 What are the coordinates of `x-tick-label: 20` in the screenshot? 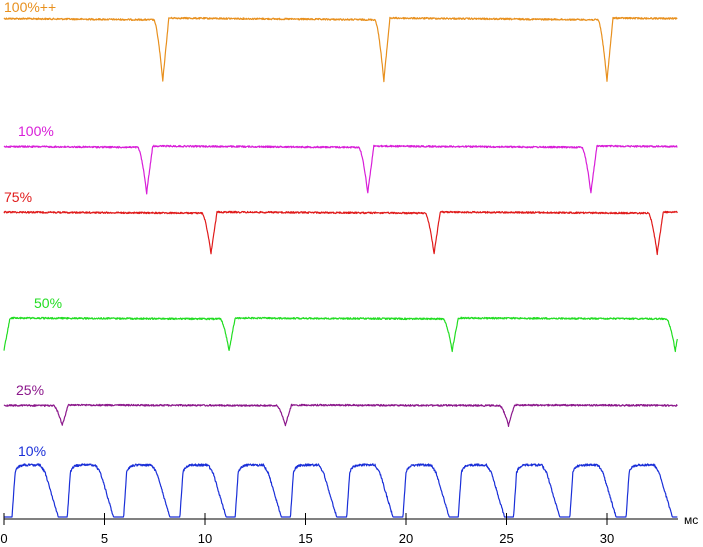 It's located at (406, 538).